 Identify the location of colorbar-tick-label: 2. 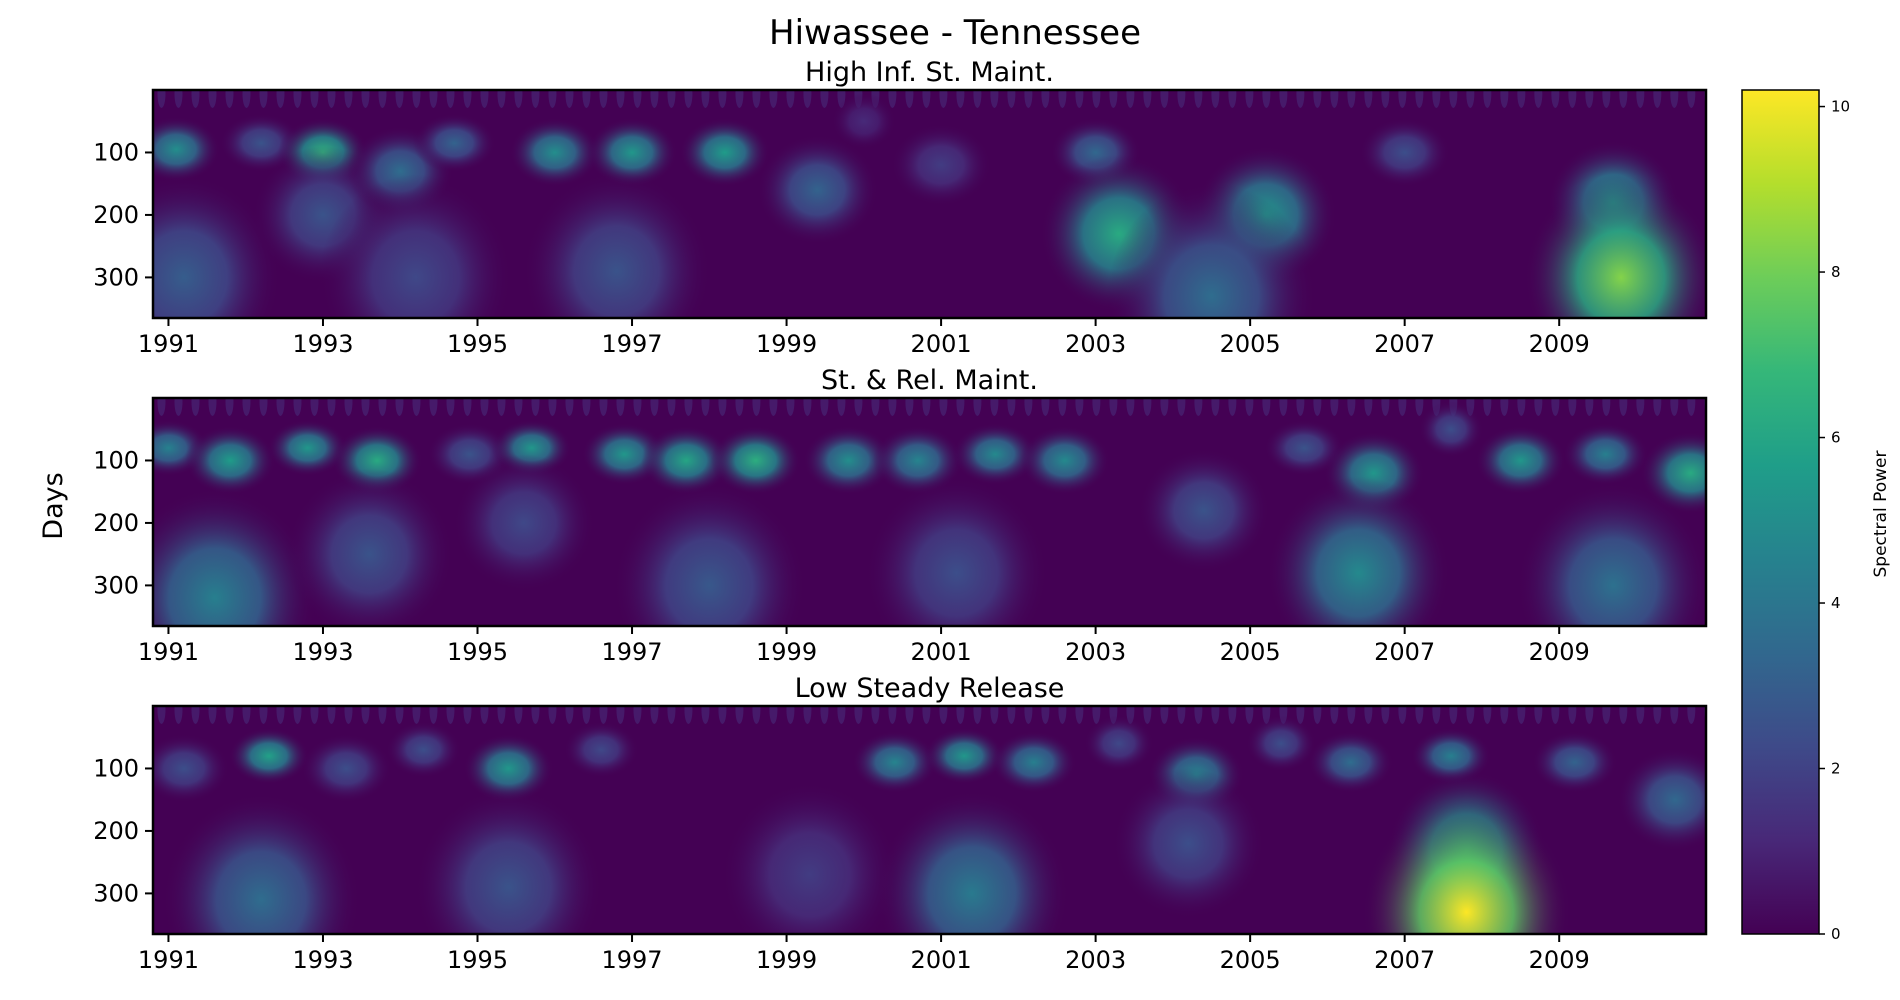
(1836, 769).